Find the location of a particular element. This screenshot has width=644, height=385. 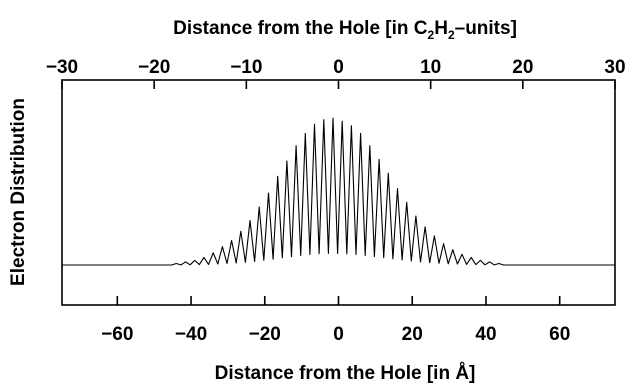

x-axis-label: Distance from the Hole [in Å] is located at coordinates (345, 373).